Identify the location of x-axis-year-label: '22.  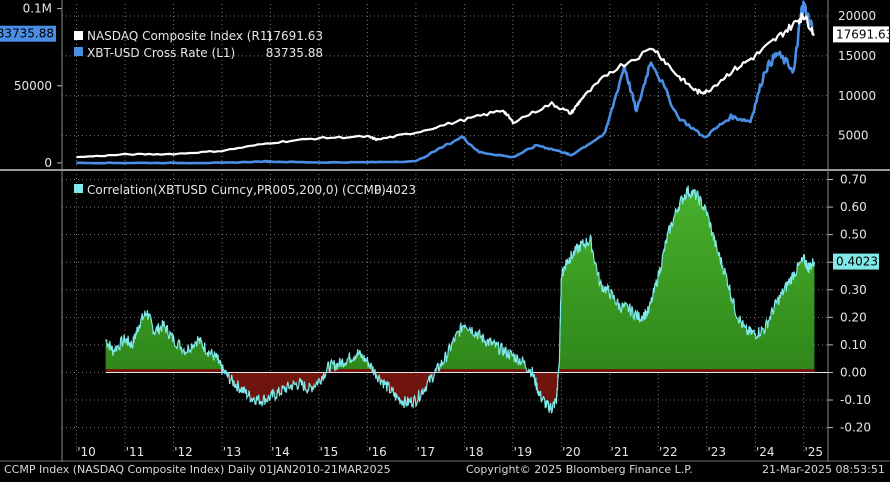
(668, 452).